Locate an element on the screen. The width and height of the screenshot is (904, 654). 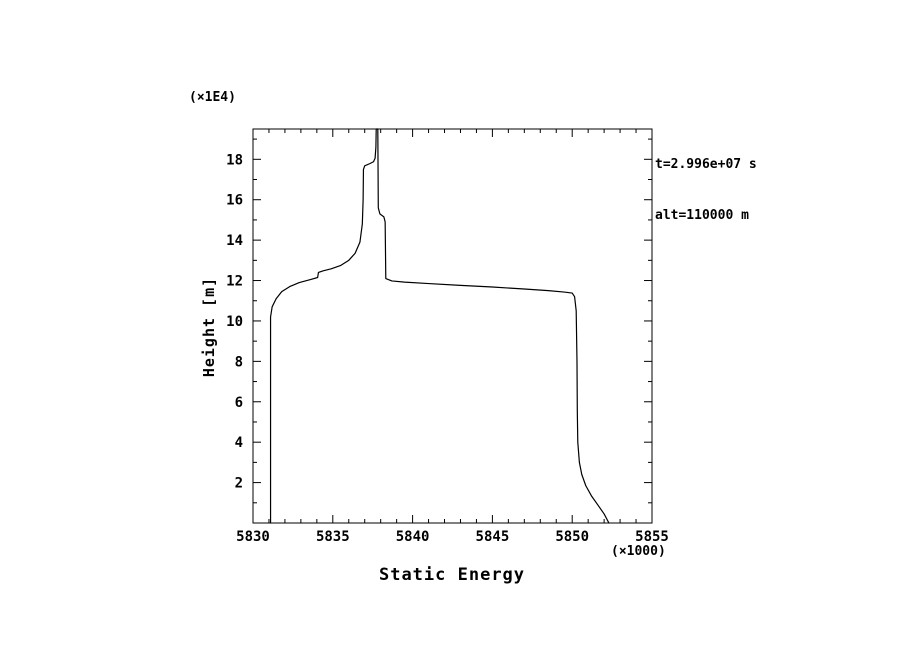
x-tick-label: 5830 is located at coordinates (253, 537).